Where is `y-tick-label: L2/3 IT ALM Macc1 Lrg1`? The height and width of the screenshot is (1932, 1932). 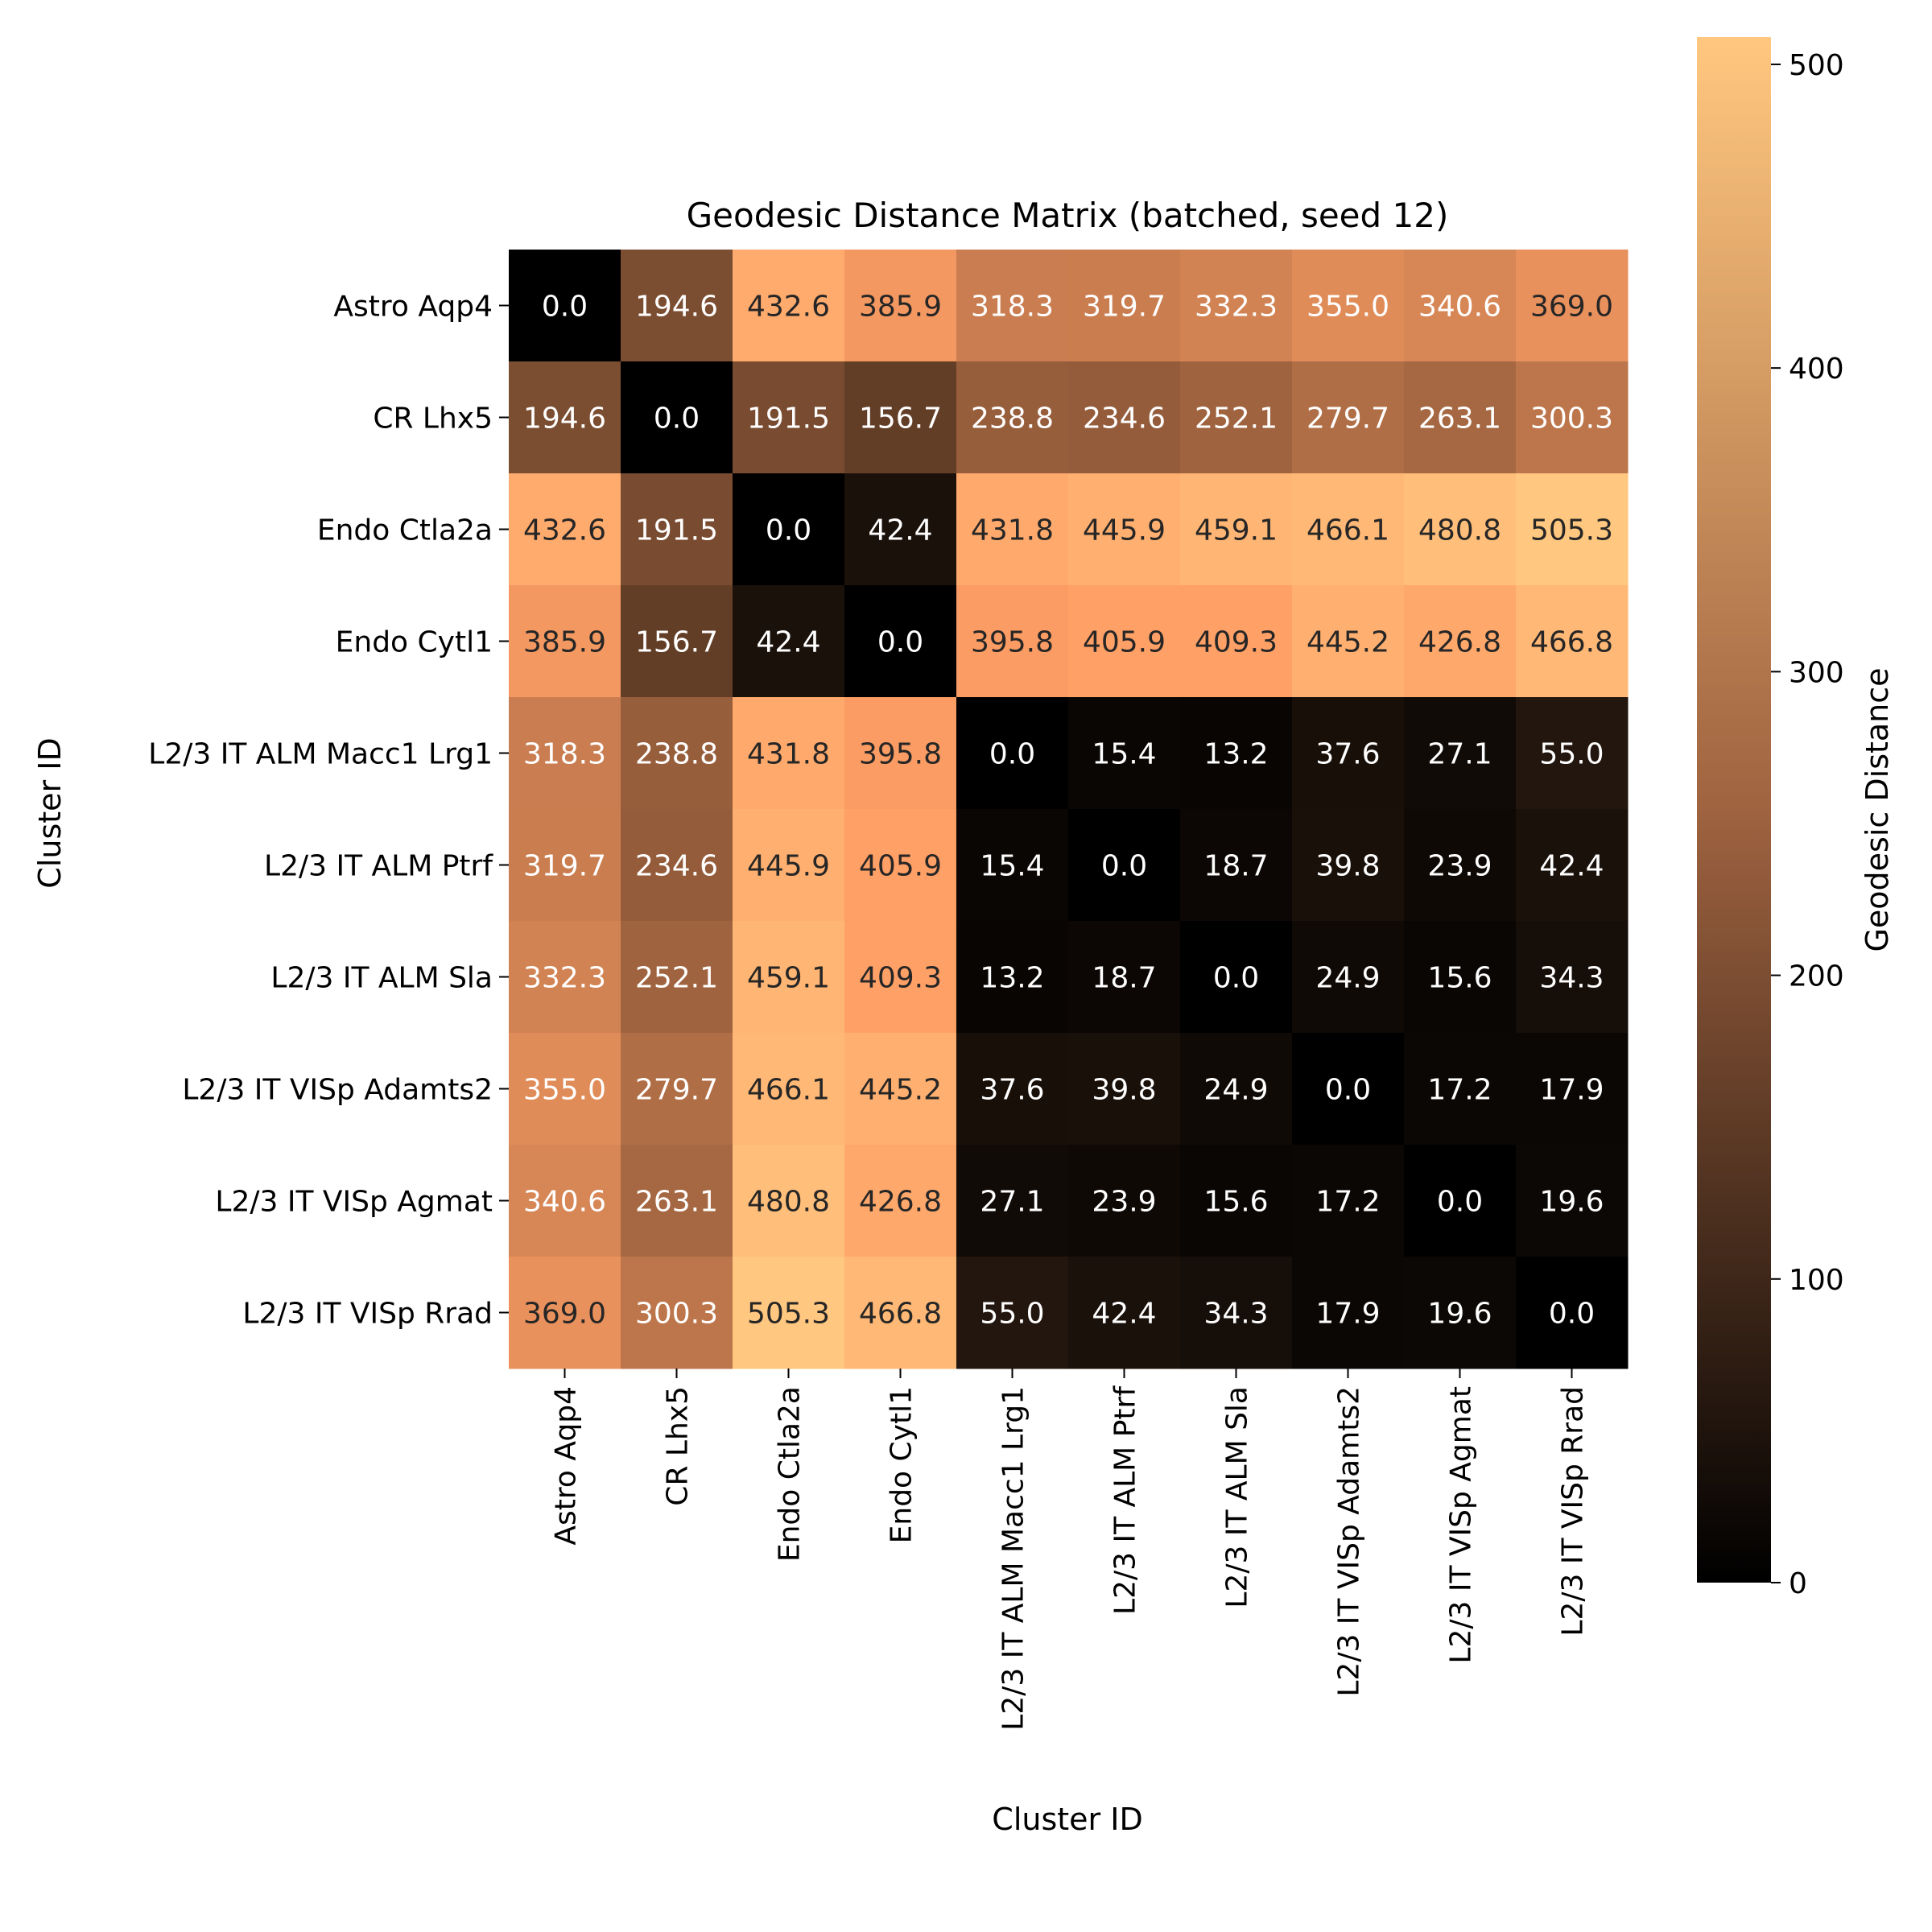
y-tick-label: L2/3 IT ALM Macc1 Lrg1 is located at coordinates (320, 754).